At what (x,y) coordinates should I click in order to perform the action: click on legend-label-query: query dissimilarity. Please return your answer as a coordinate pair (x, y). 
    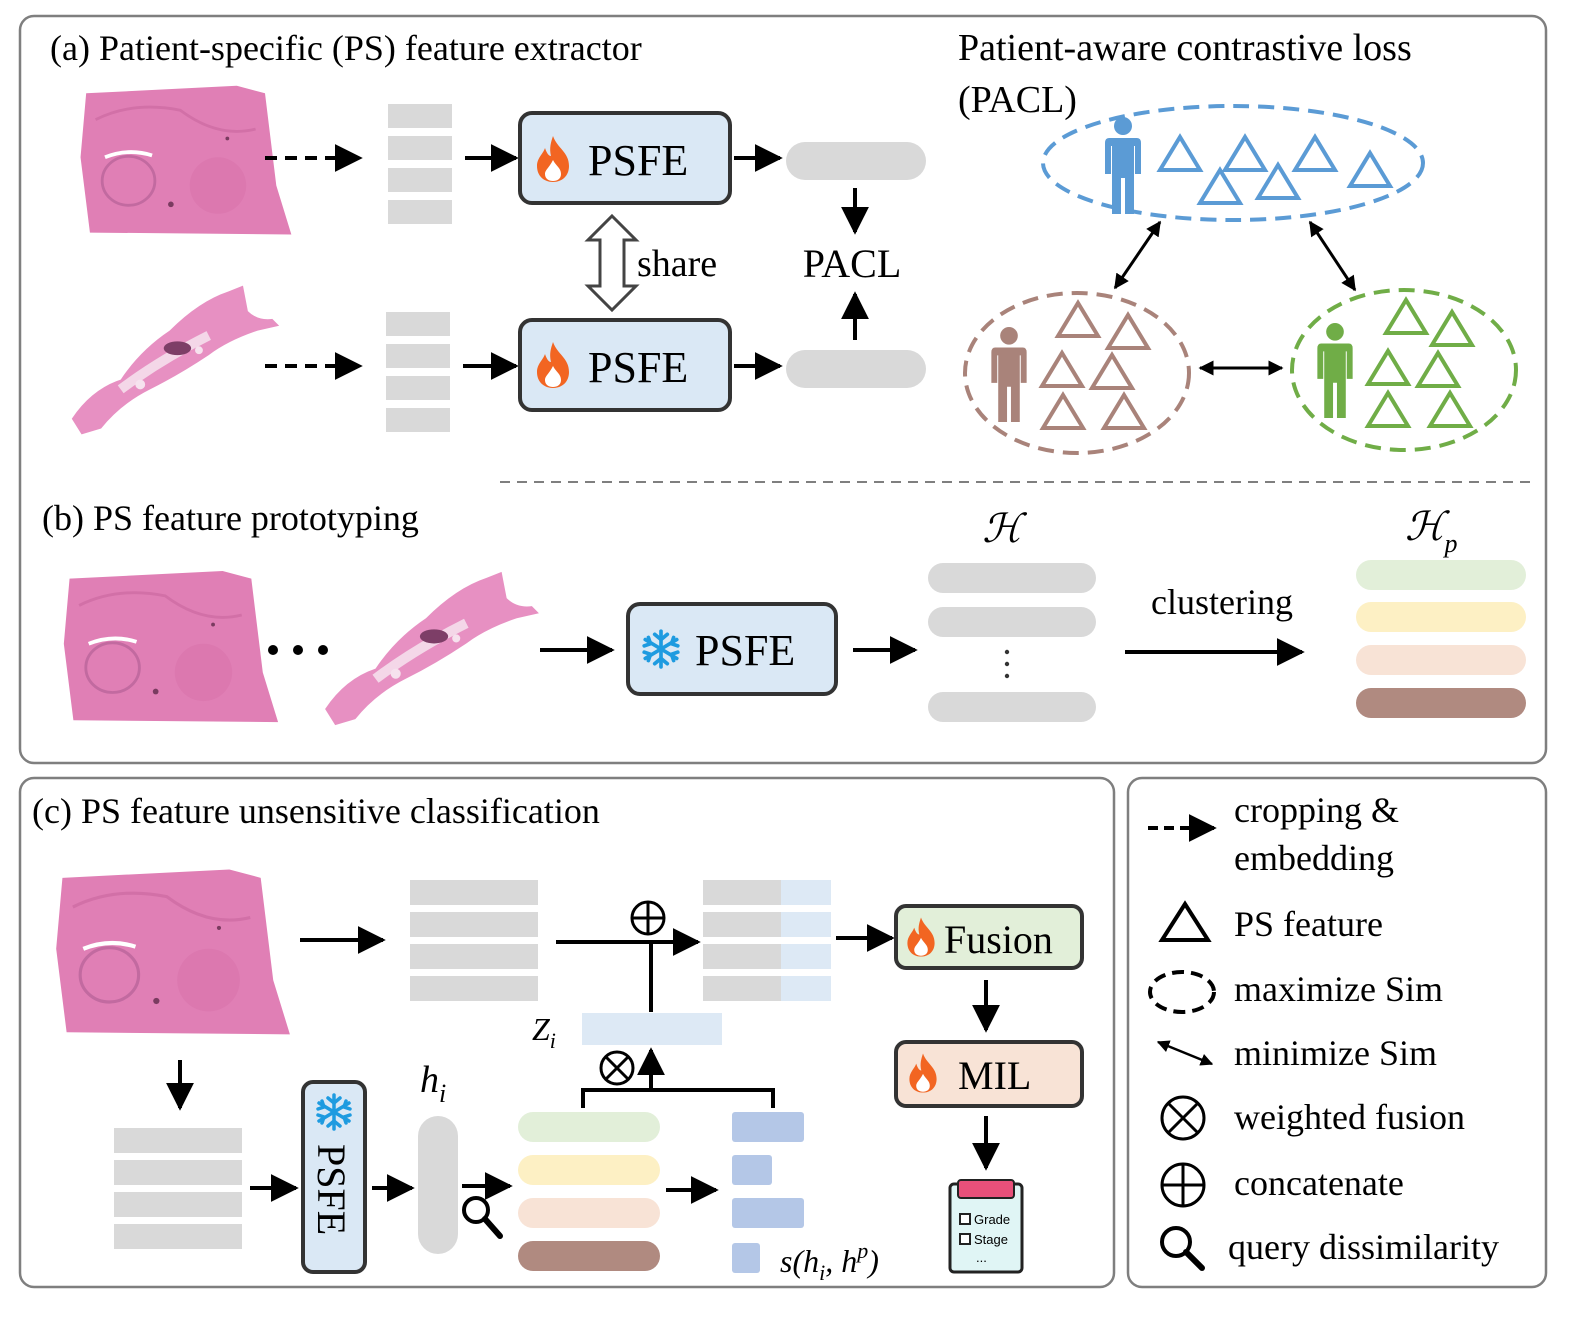
    Looking at the image, I should click on (1363, 1247).